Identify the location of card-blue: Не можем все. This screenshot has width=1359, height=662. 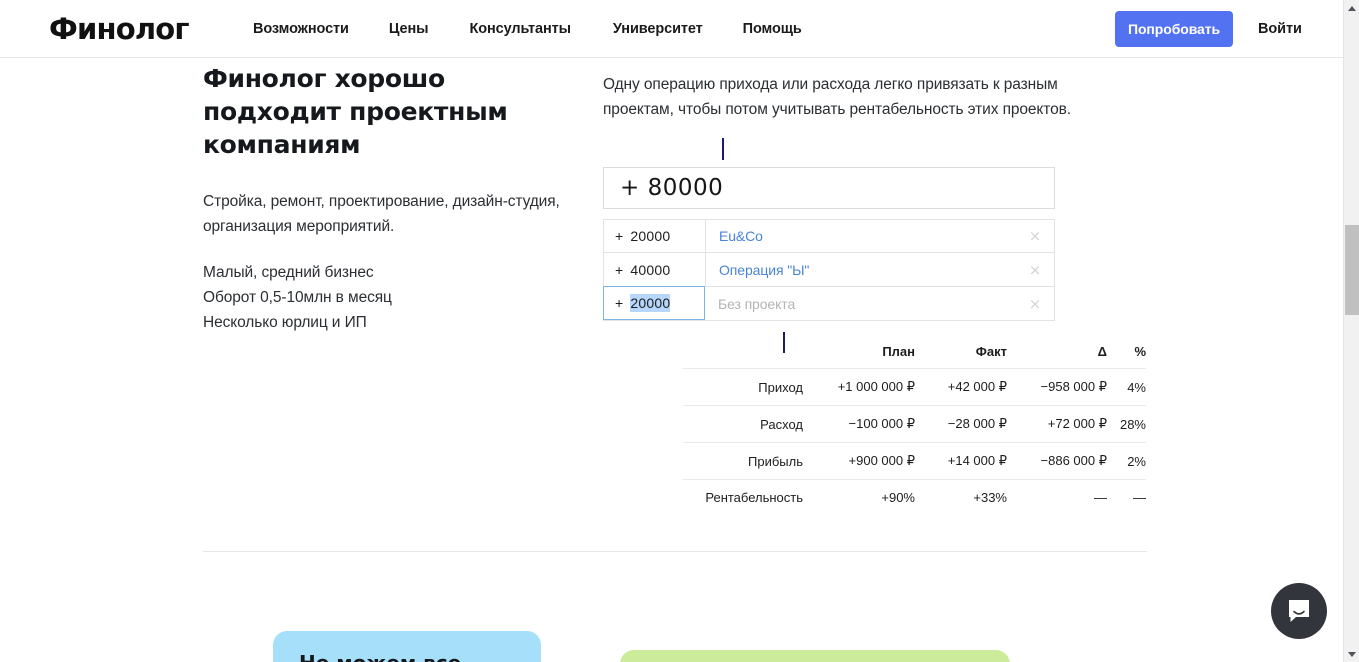
(407, 646).